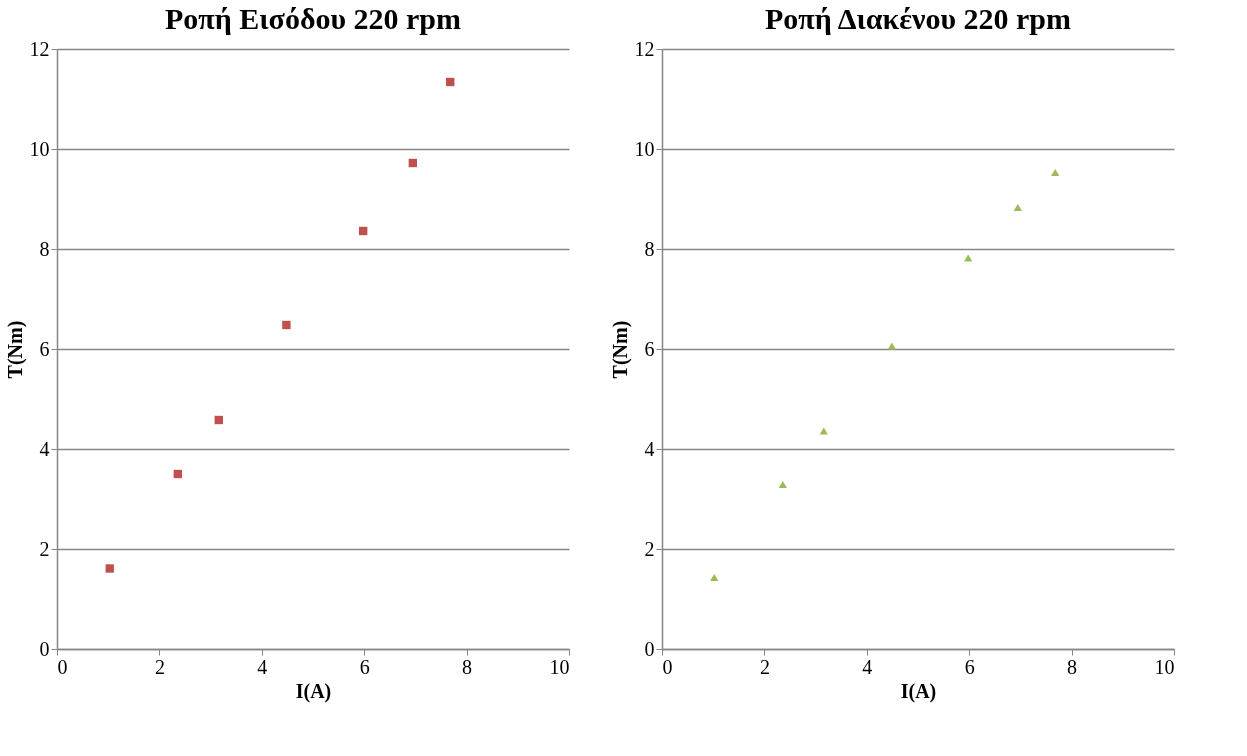 The image size is (1247, 756). What do you see at coordinates (313, 18) in the screenshot?
I see `chart-title: Ροπή Εισόδου 220 rpm` at bounding box center [313, 18].